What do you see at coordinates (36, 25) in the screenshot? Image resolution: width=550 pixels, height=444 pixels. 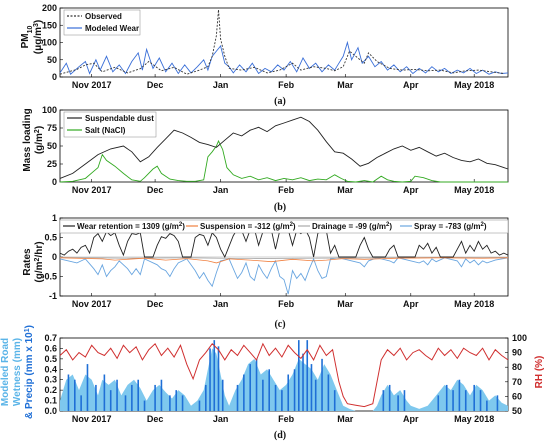 I see `panel-a-ylabel-unit-sup: 3` at bounding box center [36, 25].